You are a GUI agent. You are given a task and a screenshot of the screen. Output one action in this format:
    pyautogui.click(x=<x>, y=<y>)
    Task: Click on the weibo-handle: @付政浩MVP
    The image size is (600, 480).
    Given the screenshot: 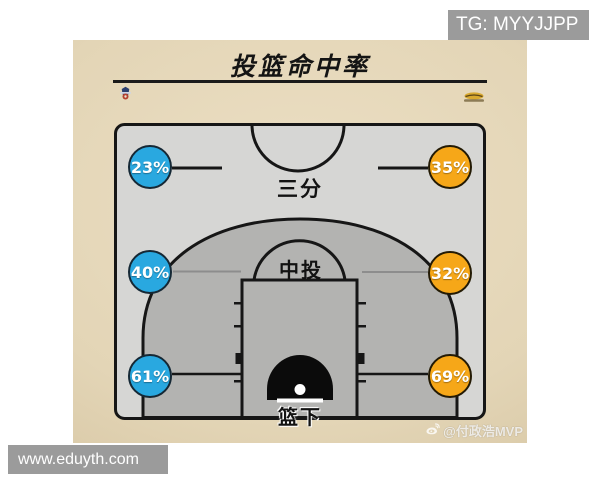 What is the action you would take?
    pyautogui.click(x=483, y=431)
    